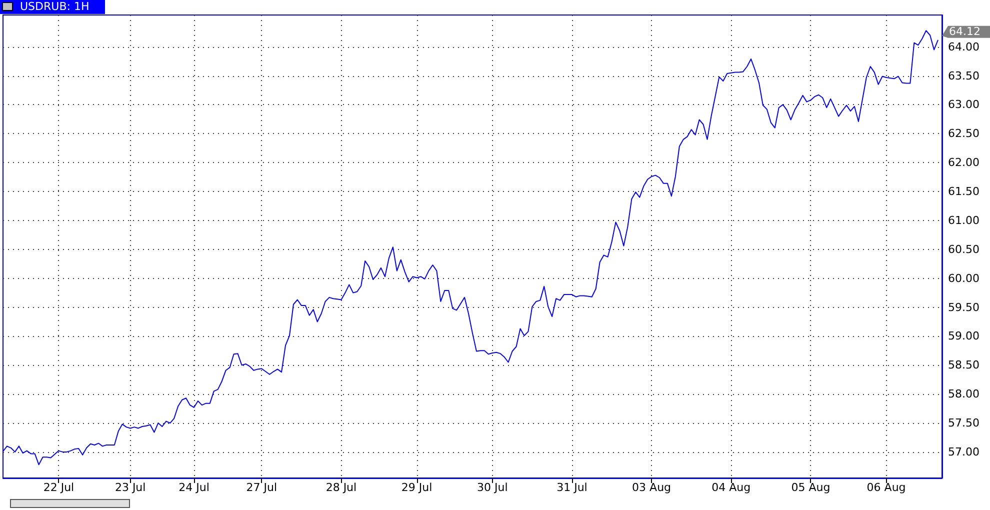  What do you see at coordinates (964, 133) in the screenshot?
I see `y-tick-label: 62.50` at bounding box center [964, 133].